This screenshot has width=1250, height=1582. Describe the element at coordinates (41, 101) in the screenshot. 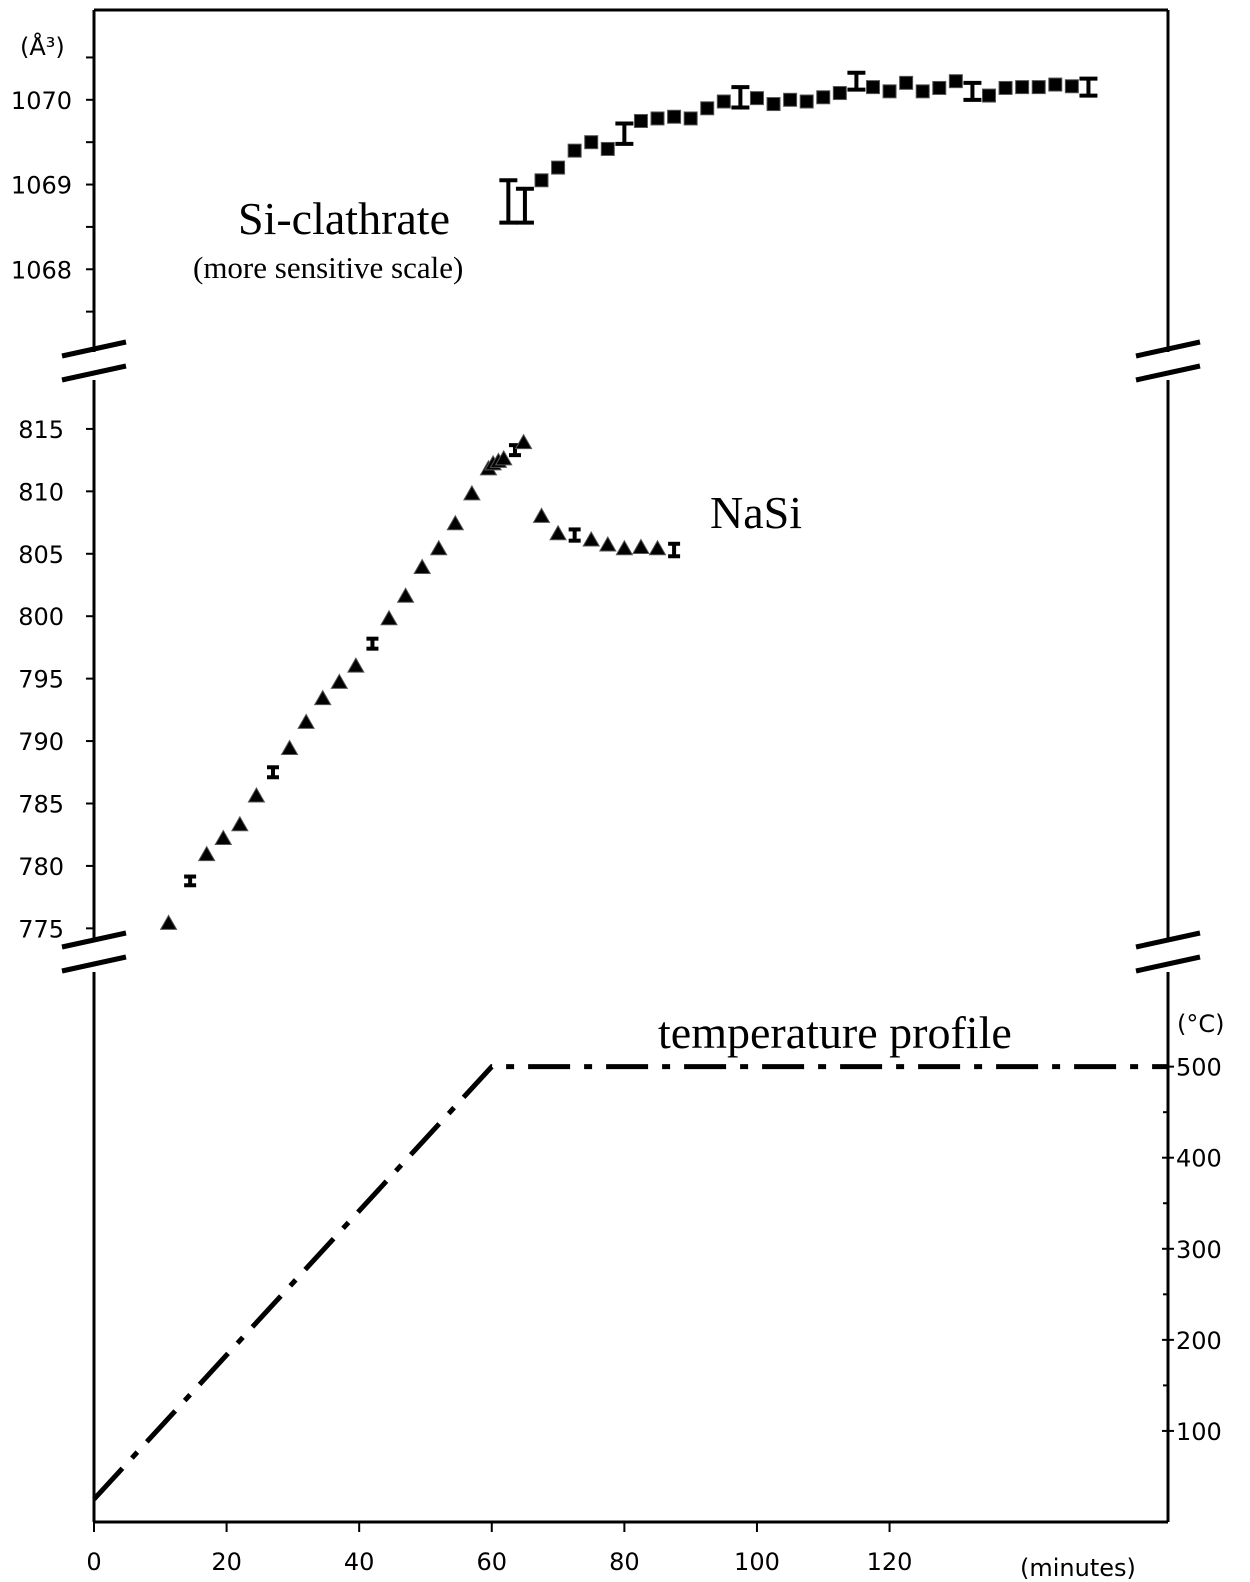

I see `y-tick-label-1070: 1070` at that location.